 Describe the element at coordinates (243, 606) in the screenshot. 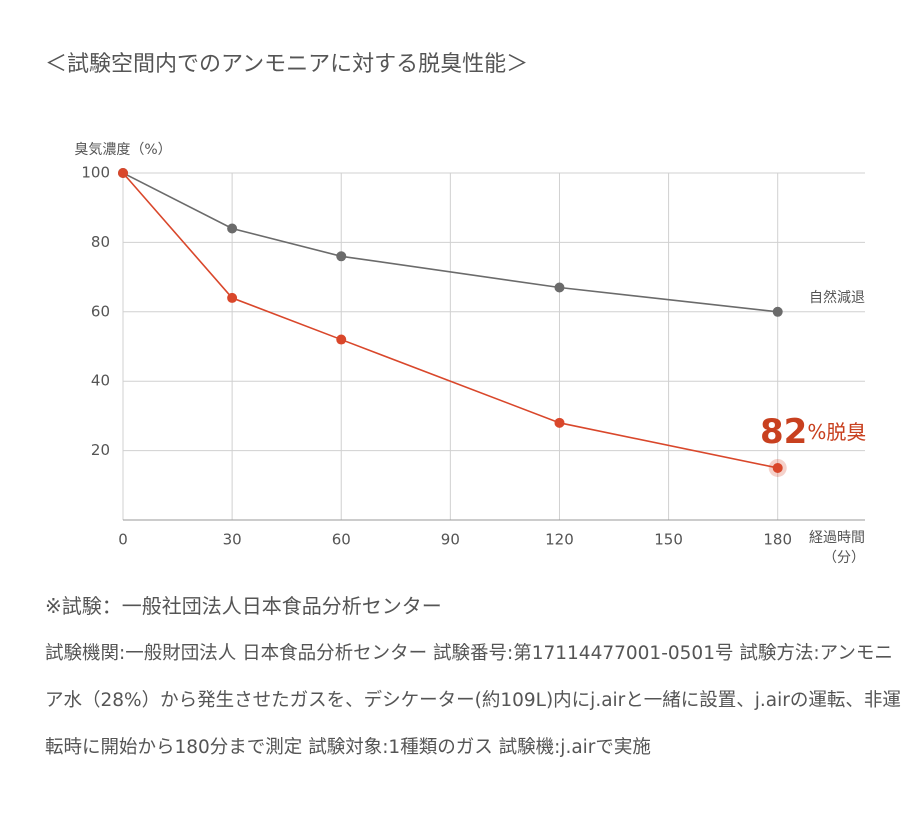

I see `note: ※試験：一般社団法人日本食品分析センター` at that location.